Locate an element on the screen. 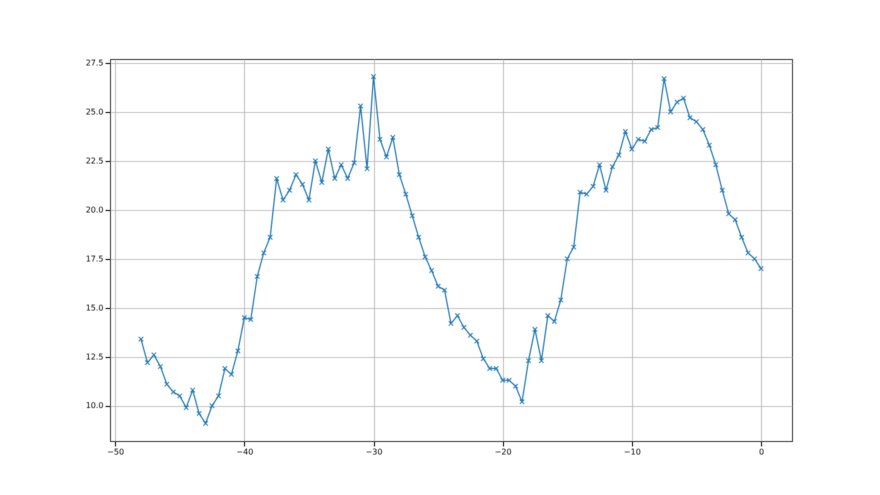 This screenshot has width=880, height=495. x-tick-label: −20 is located at coordinates (503, 452).